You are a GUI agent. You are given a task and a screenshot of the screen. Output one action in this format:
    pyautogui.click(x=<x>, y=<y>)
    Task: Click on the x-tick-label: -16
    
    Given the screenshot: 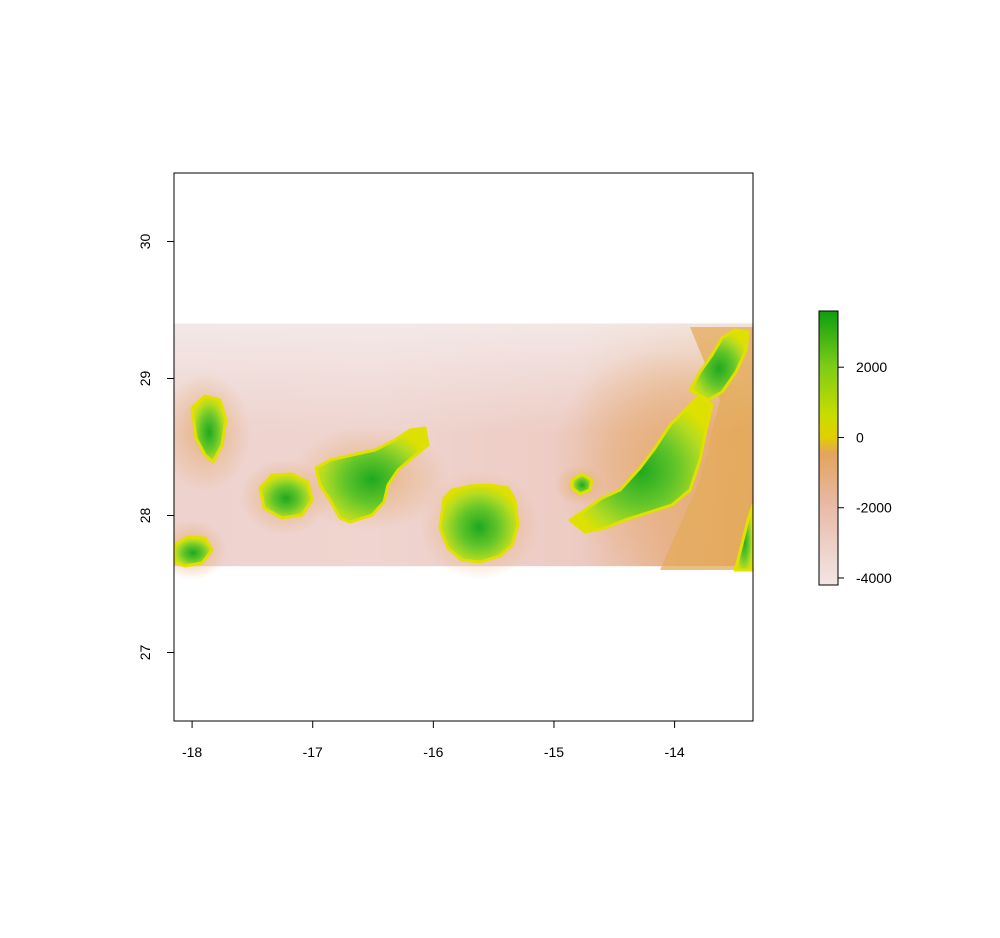 What is the action you would take?
    pyautogui.click(x=433, y=752)
    